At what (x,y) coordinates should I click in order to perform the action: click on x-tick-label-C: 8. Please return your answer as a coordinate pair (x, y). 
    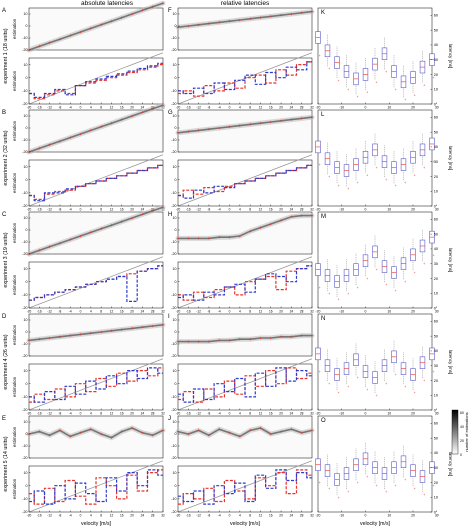
    Looking at the image, I should click on (101, 311).